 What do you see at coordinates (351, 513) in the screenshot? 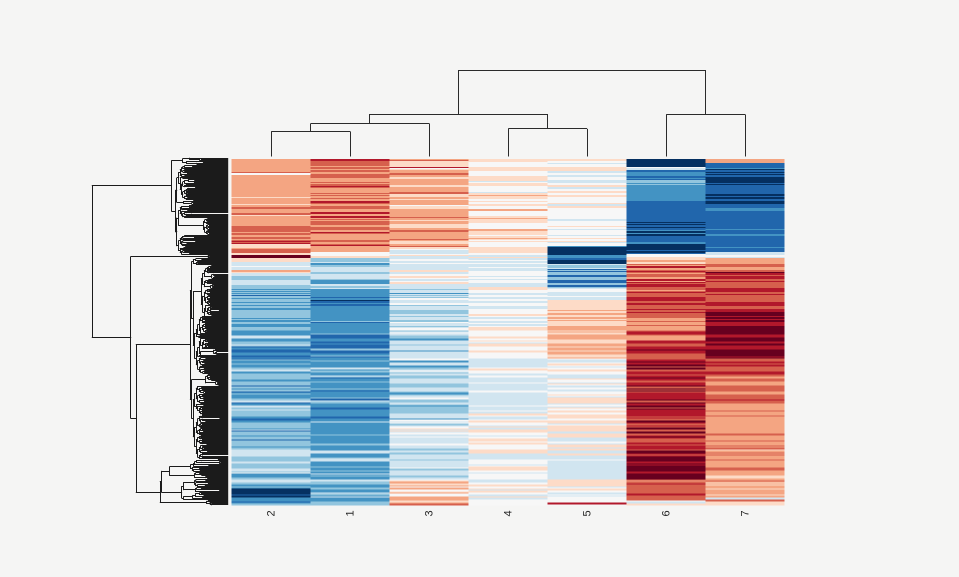
I see `svg-text: 1` at bounding box center [351, 513].